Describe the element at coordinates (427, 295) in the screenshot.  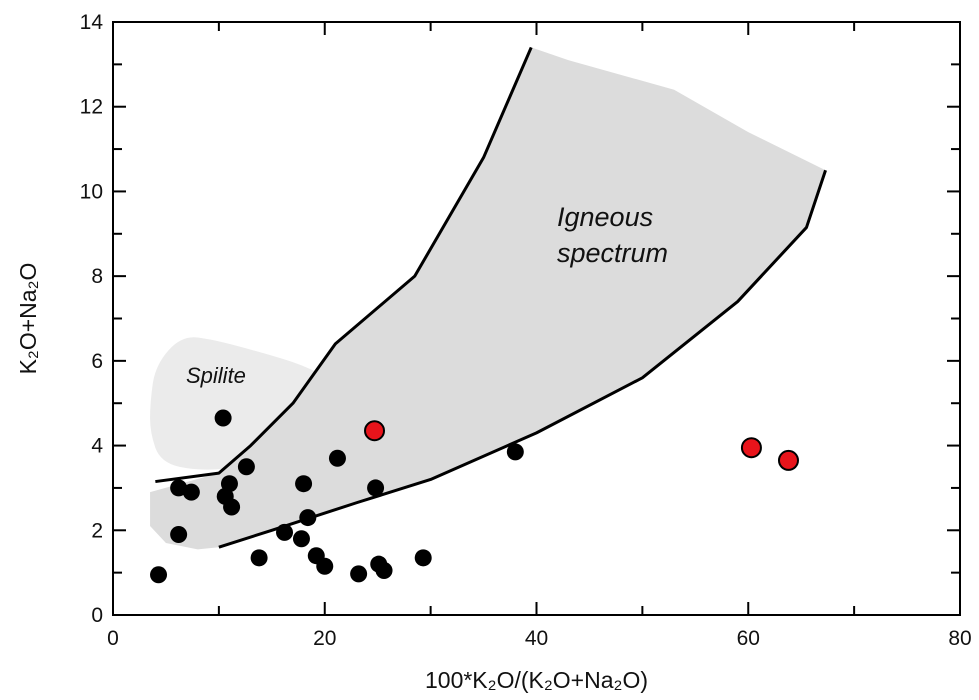
I see `field-annotations: Spilite Igneous spectrum` at that location.